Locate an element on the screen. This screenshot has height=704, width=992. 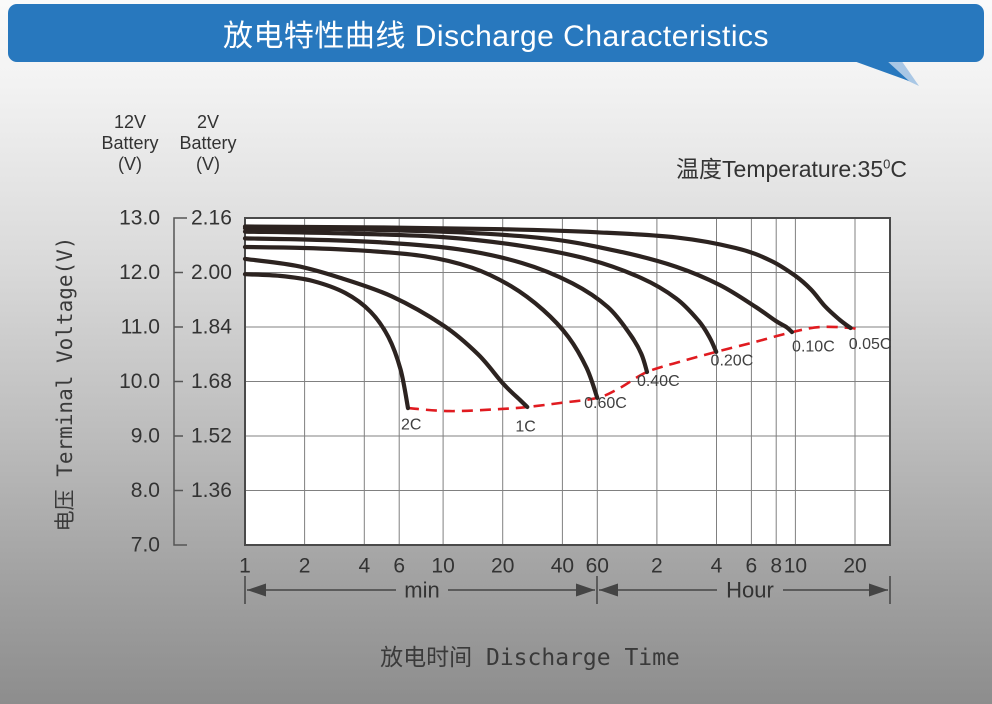
cutoff-line-layer is located at coordinates (635, 369).